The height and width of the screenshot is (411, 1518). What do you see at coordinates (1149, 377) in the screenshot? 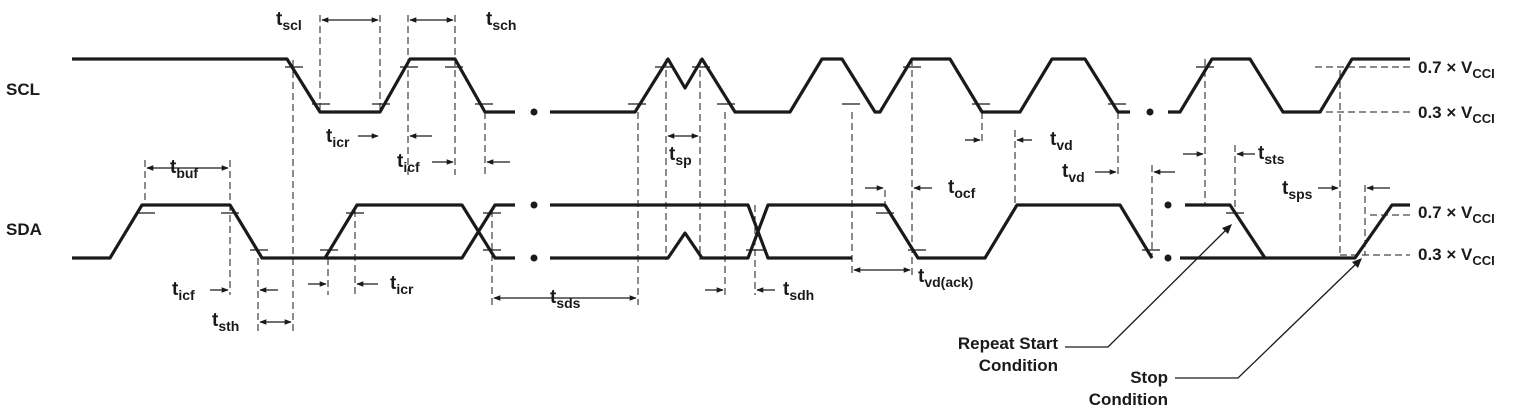
I see `stop-label-1: Stop` at bounding box center [1149, 377].